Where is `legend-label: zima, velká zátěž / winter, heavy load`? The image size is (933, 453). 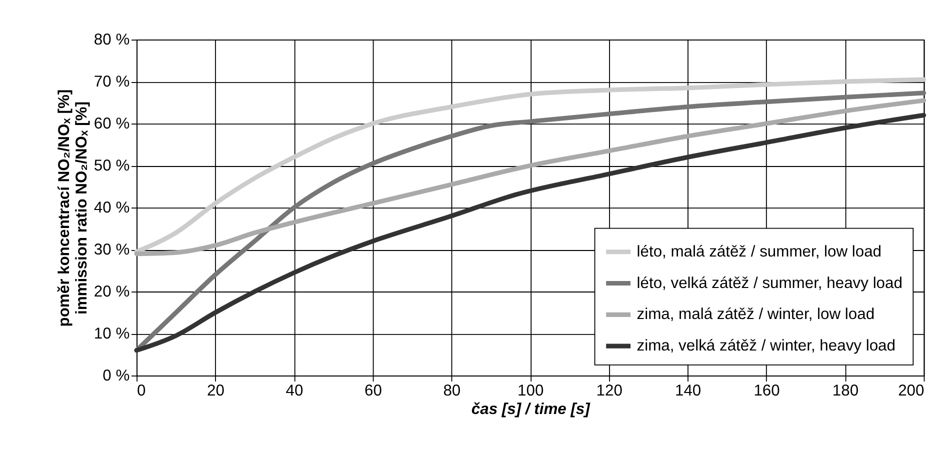 legend-label: zima, velká zátěž / winter, heavy load is located at coordinates (766, 346).